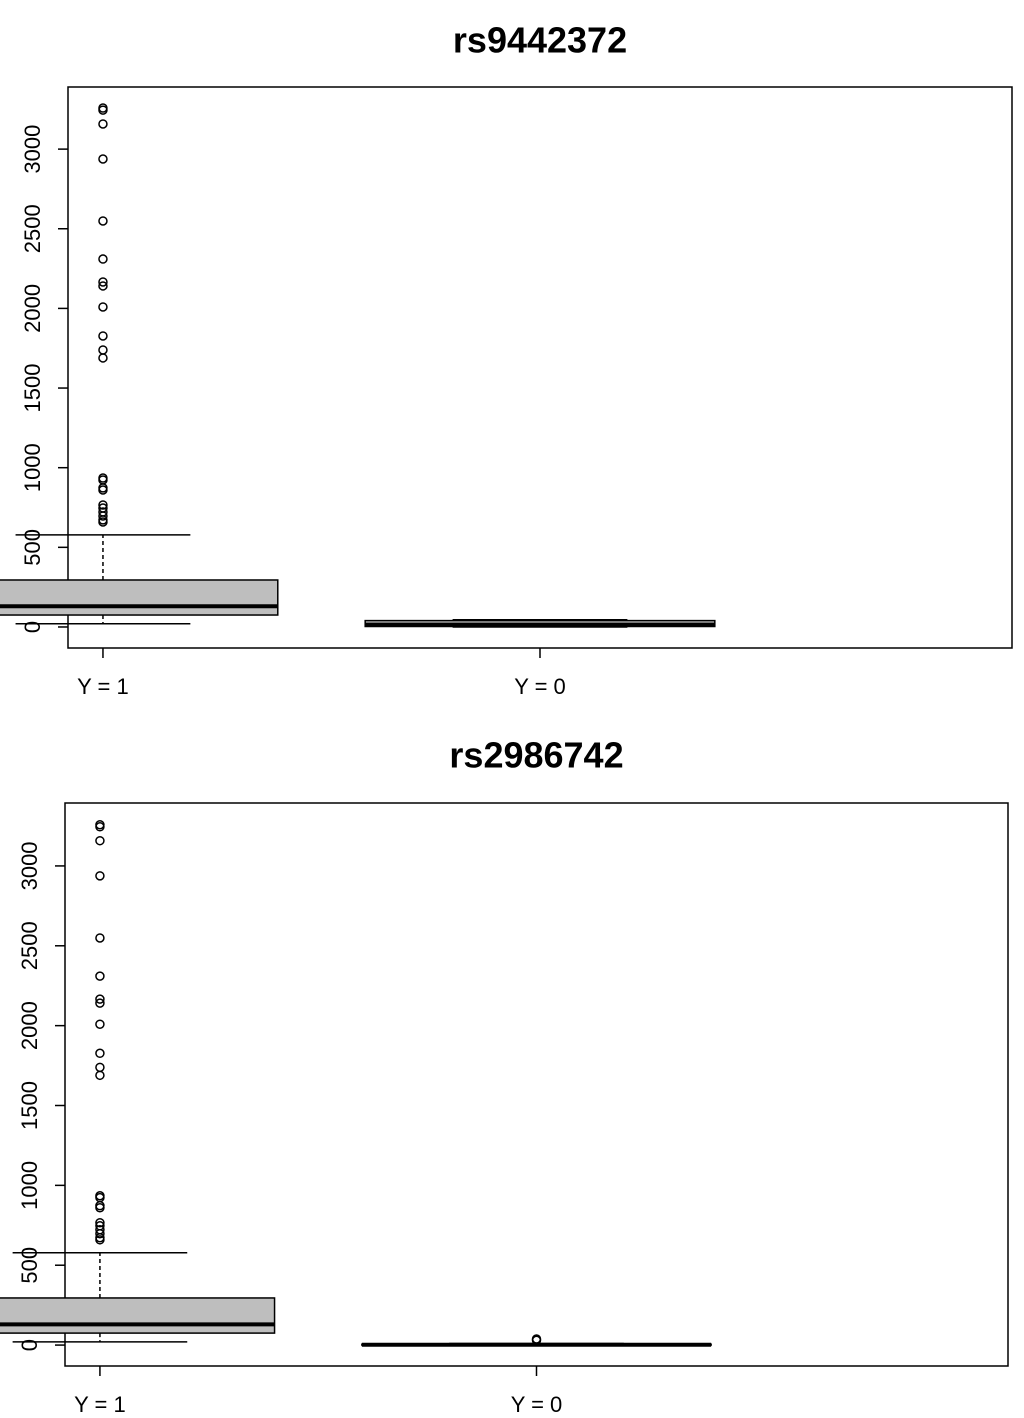 The height and width of the screenshot is (1418, 1024). What do you see at coordinates (536, 755) in the screenshot?
I see `chart-title: rs2986742` at bounding box center [536, 755].